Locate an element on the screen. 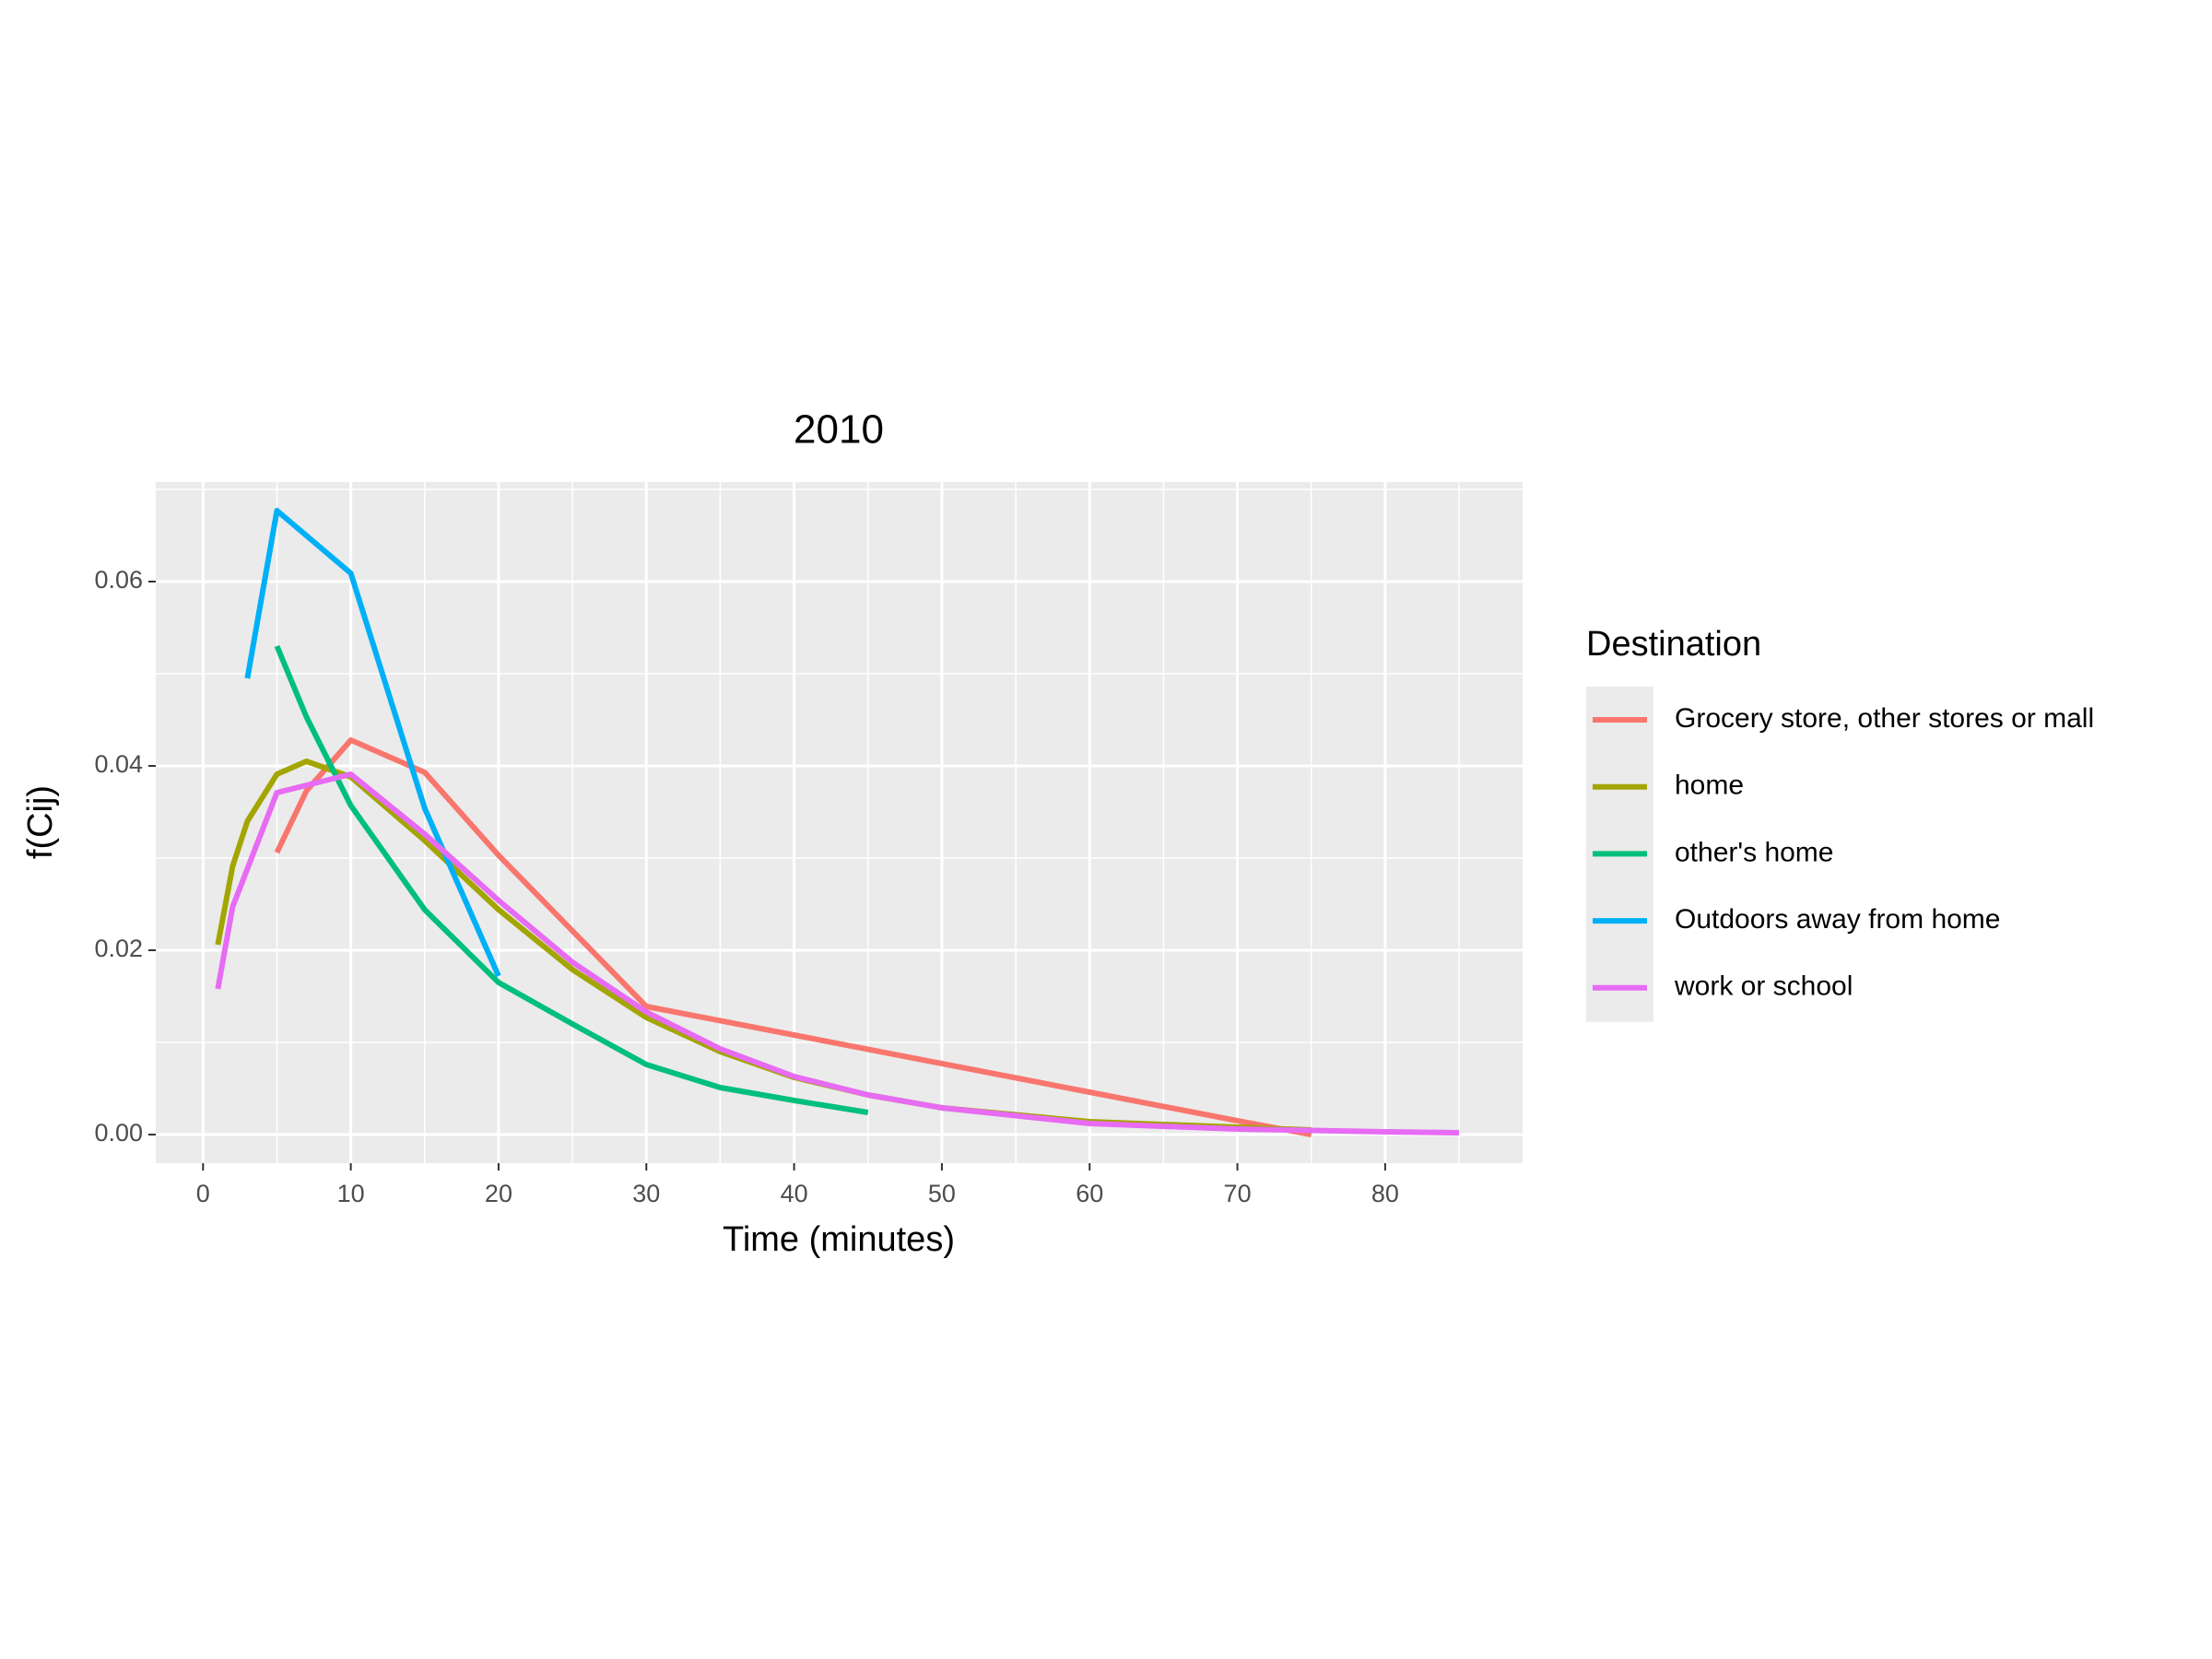 This screenshot has height=1659, width=2212. x-tick-label: 40 is located at coordinates (794, 1193).